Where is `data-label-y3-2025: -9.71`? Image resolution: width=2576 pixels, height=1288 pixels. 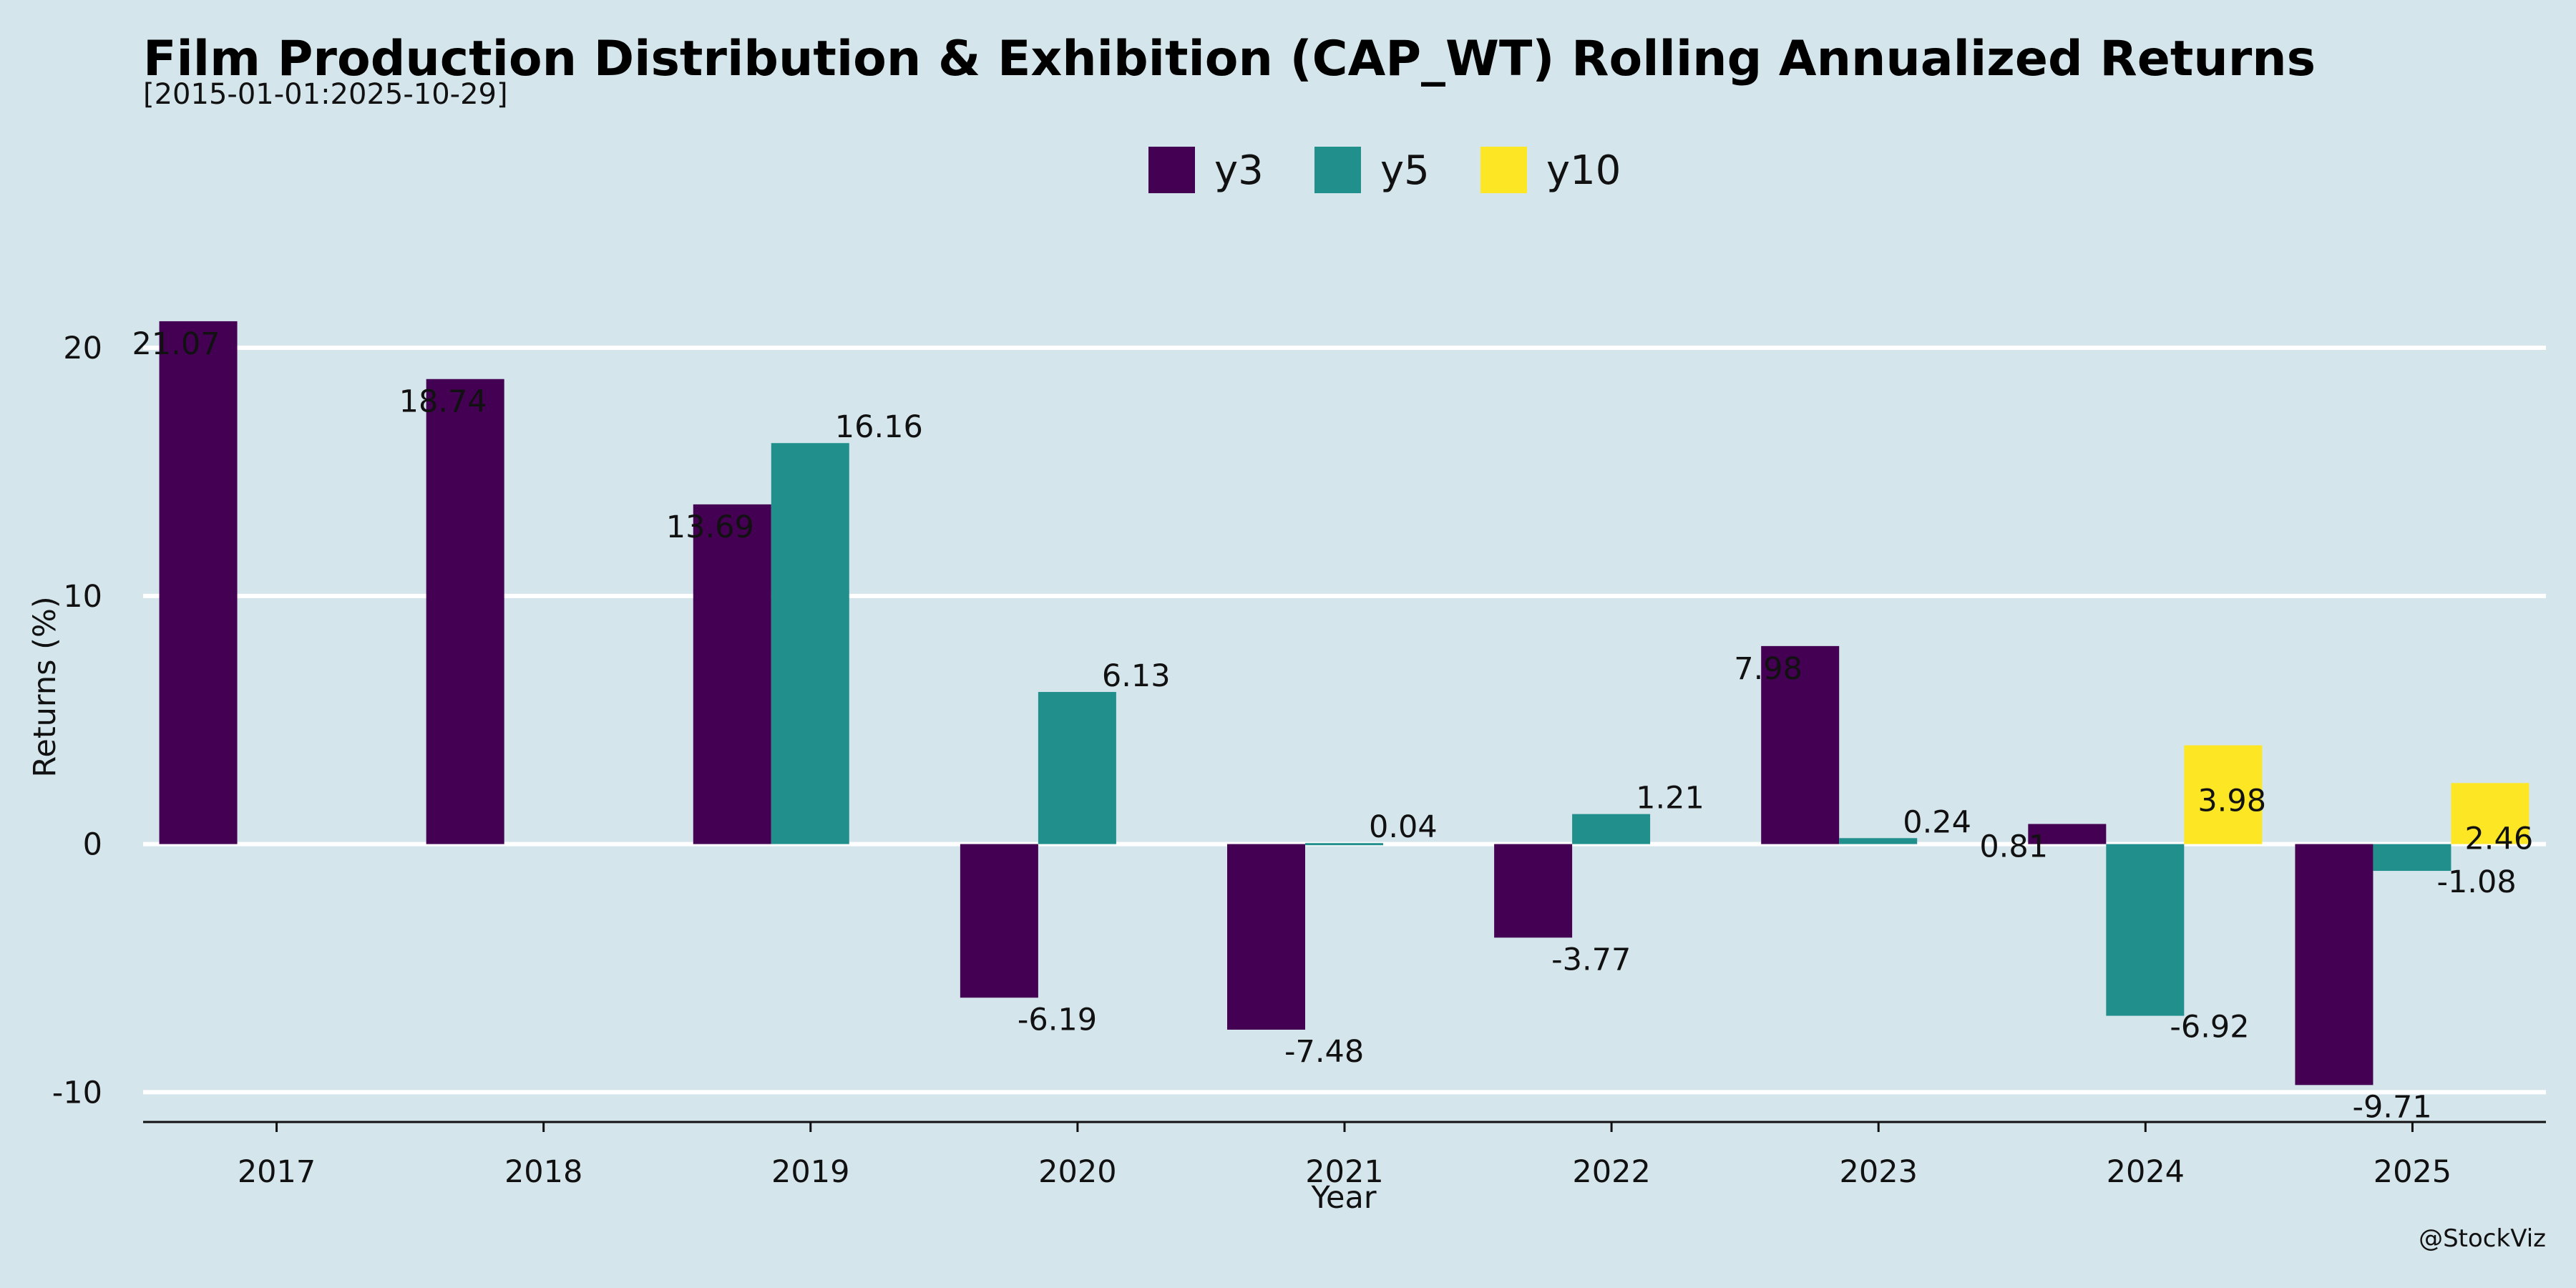
data-label-y3-2025: -9.71 is located at coordinates (2391, 1107).